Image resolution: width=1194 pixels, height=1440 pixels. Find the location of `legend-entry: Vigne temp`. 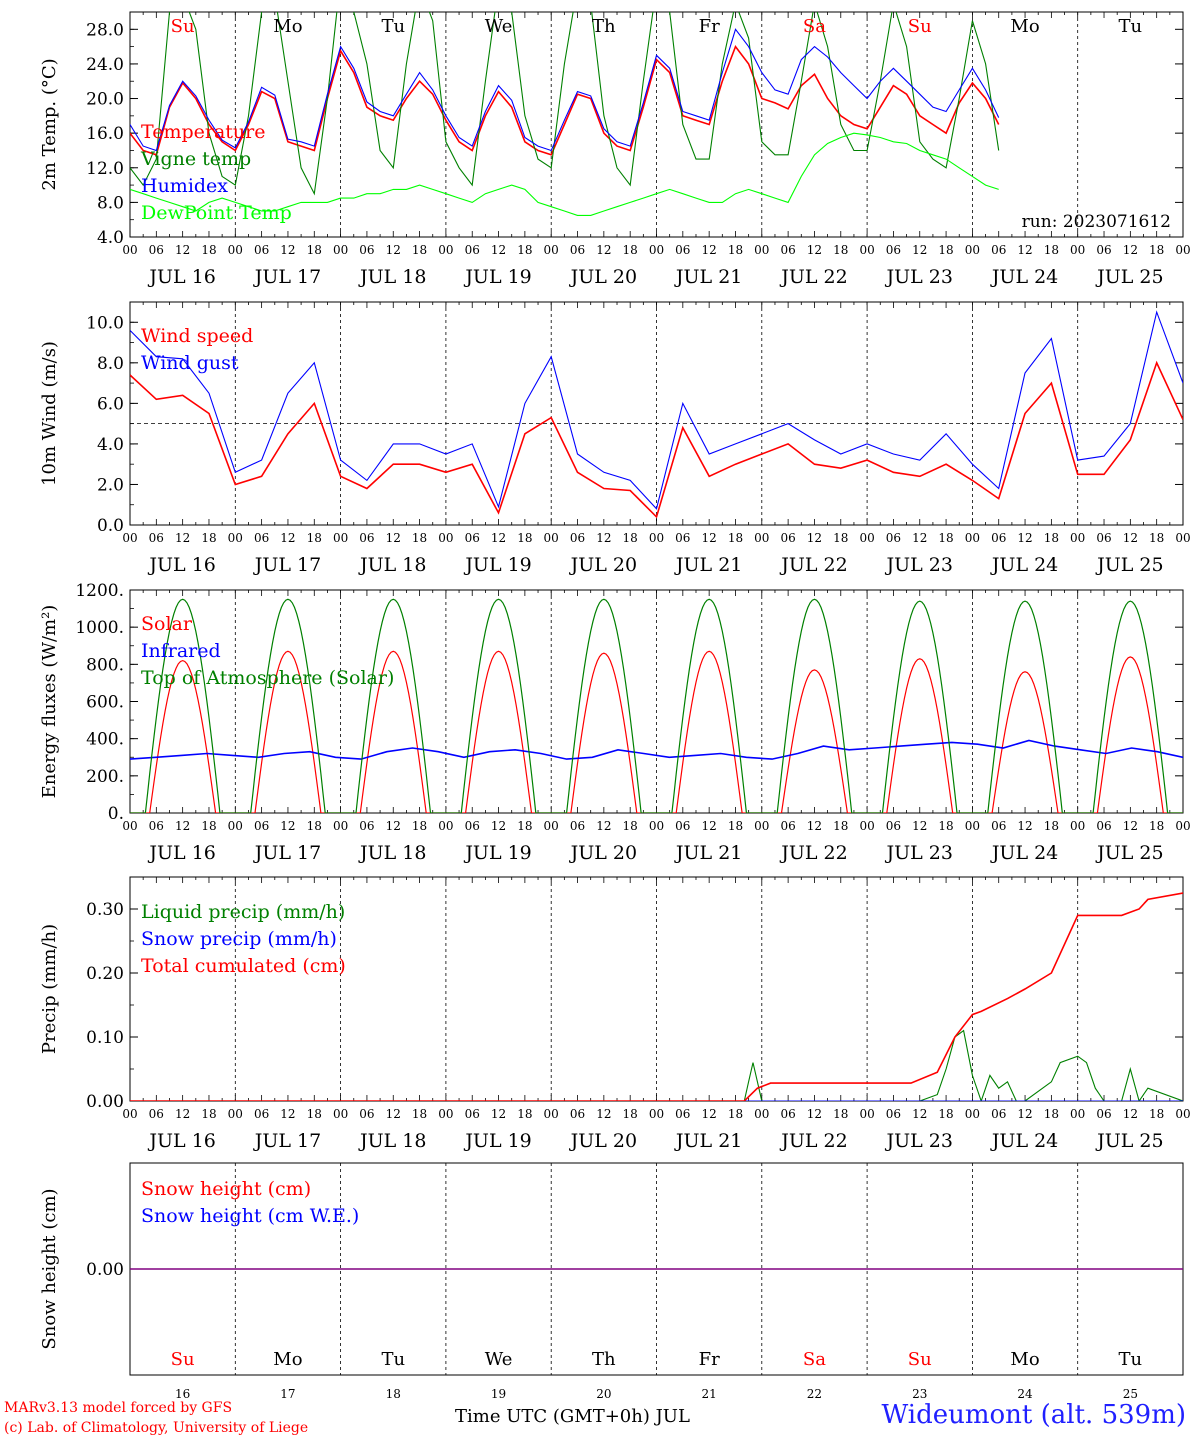

legend-entry: Vigne temp is located at coordinates (195, 159).